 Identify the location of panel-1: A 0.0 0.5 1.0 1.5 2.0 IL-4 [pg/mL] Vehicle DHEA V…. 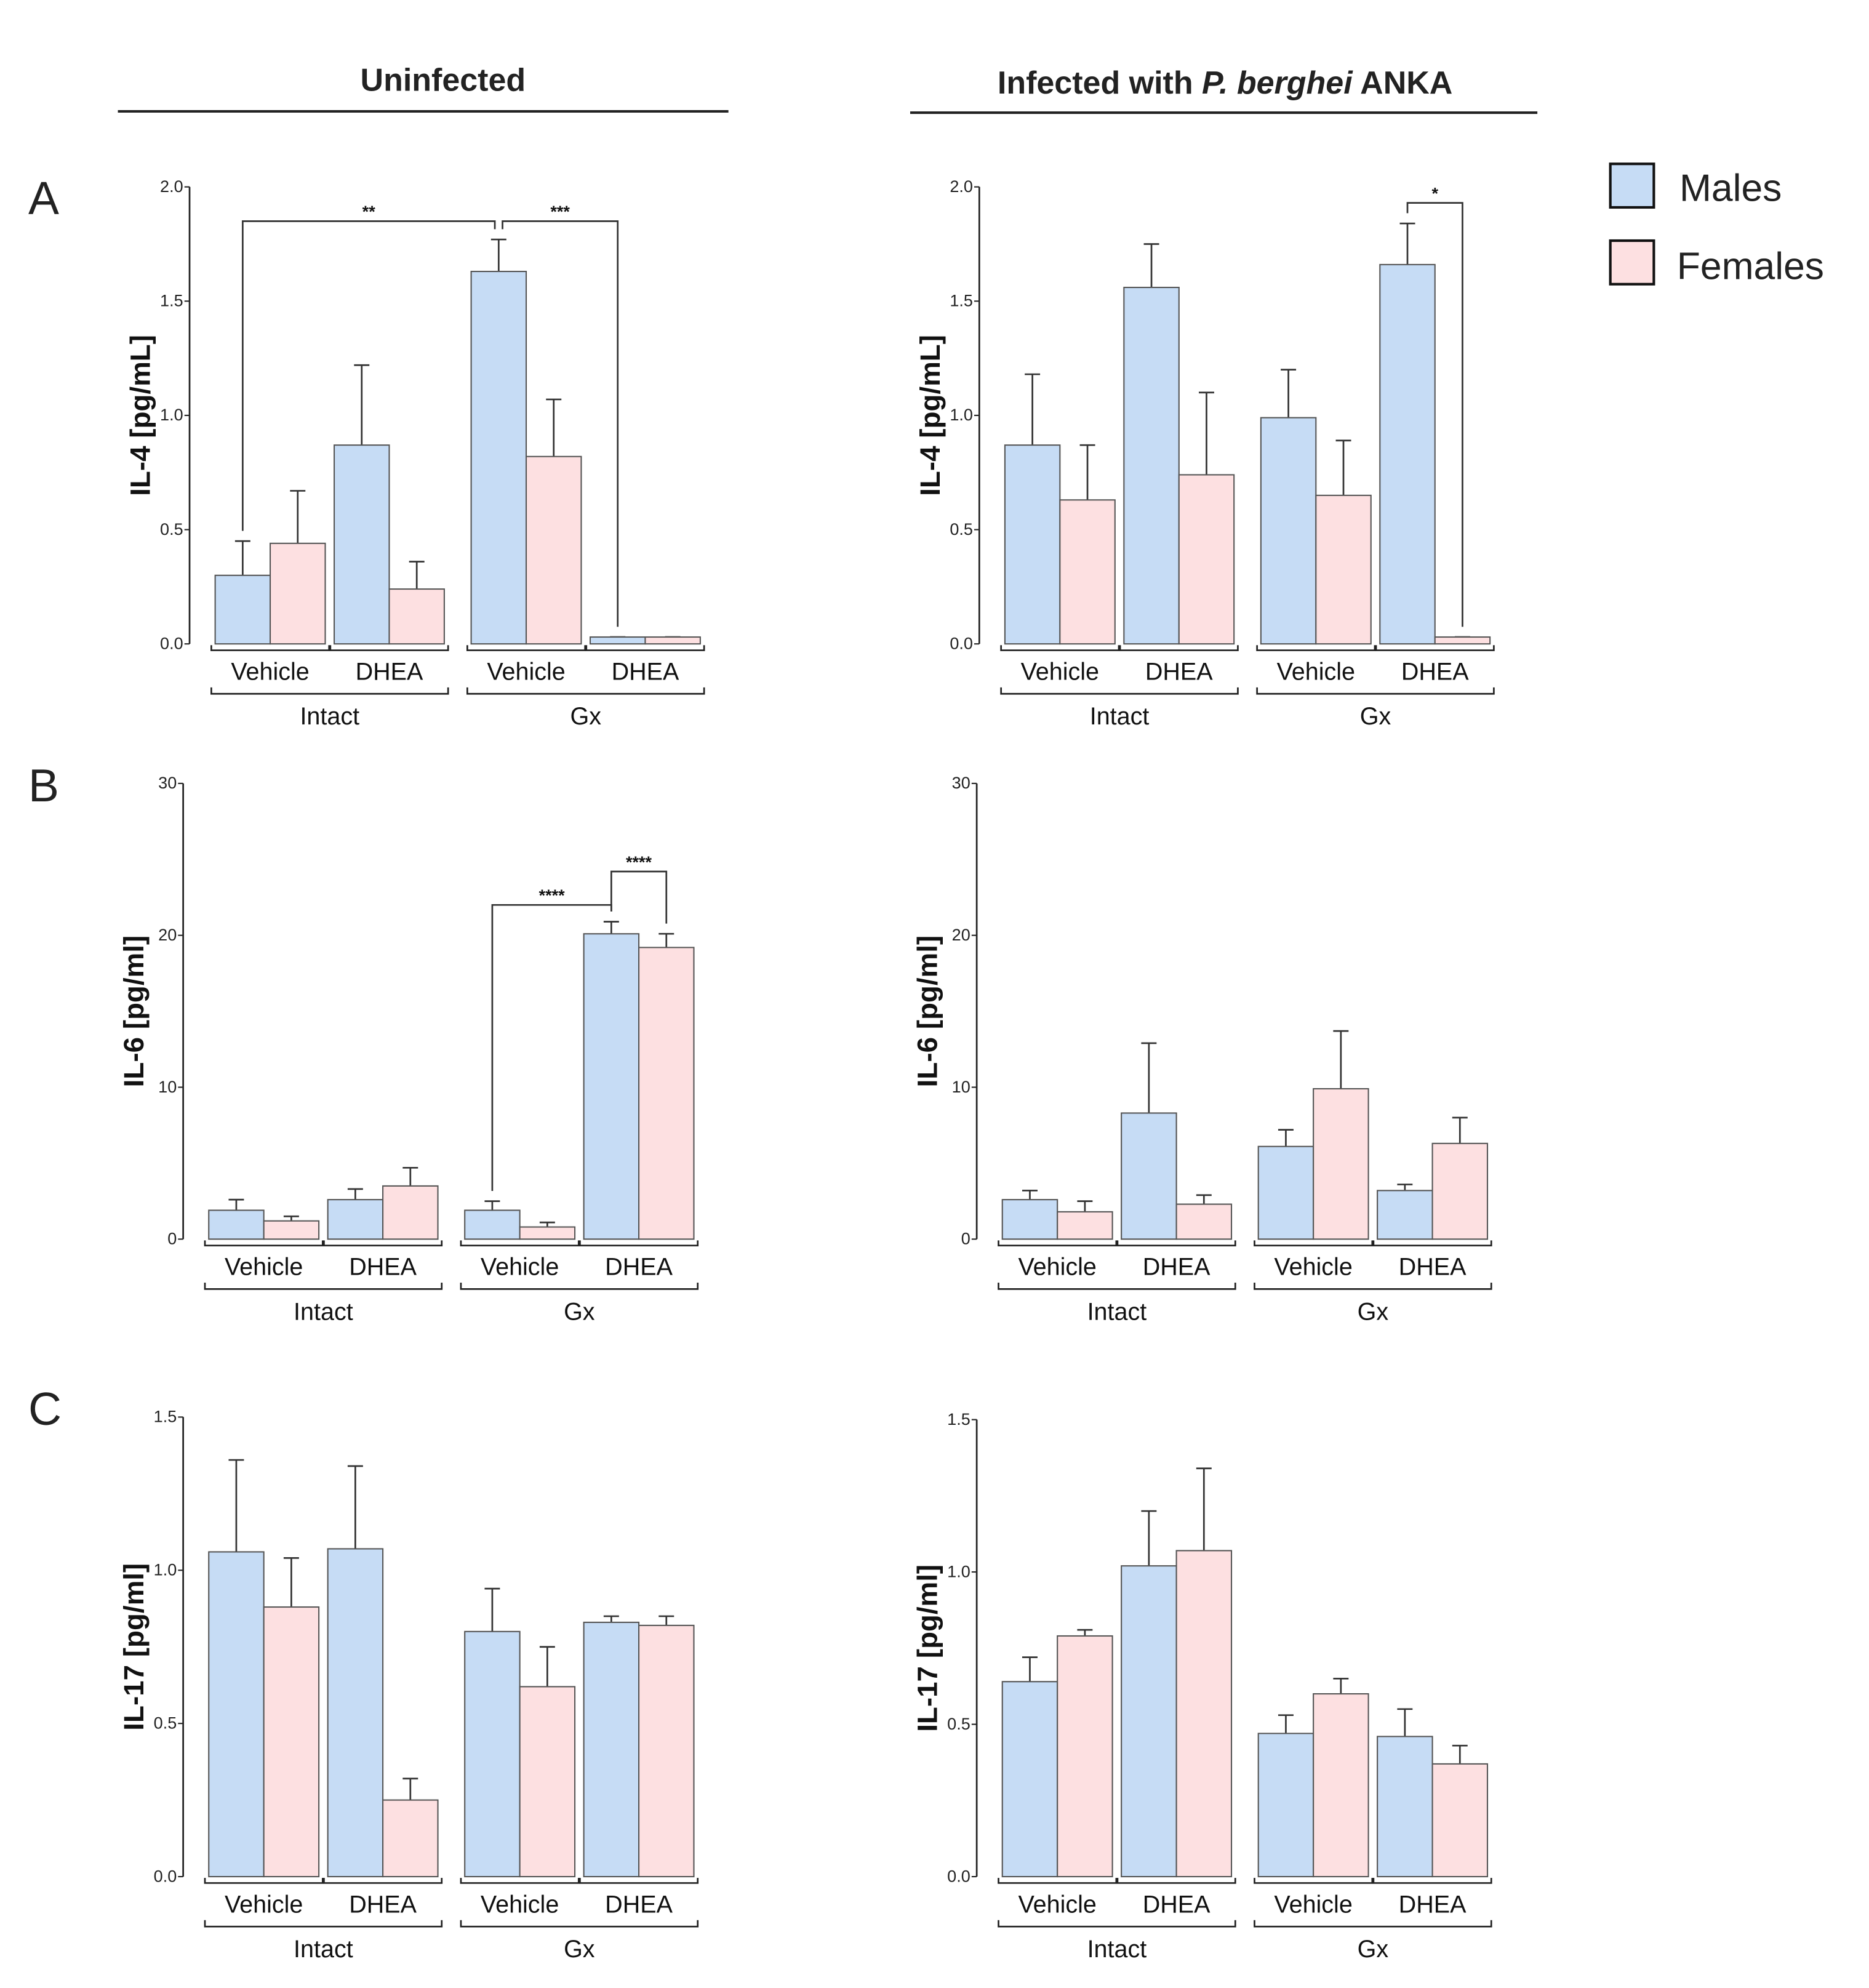
(366, 451).